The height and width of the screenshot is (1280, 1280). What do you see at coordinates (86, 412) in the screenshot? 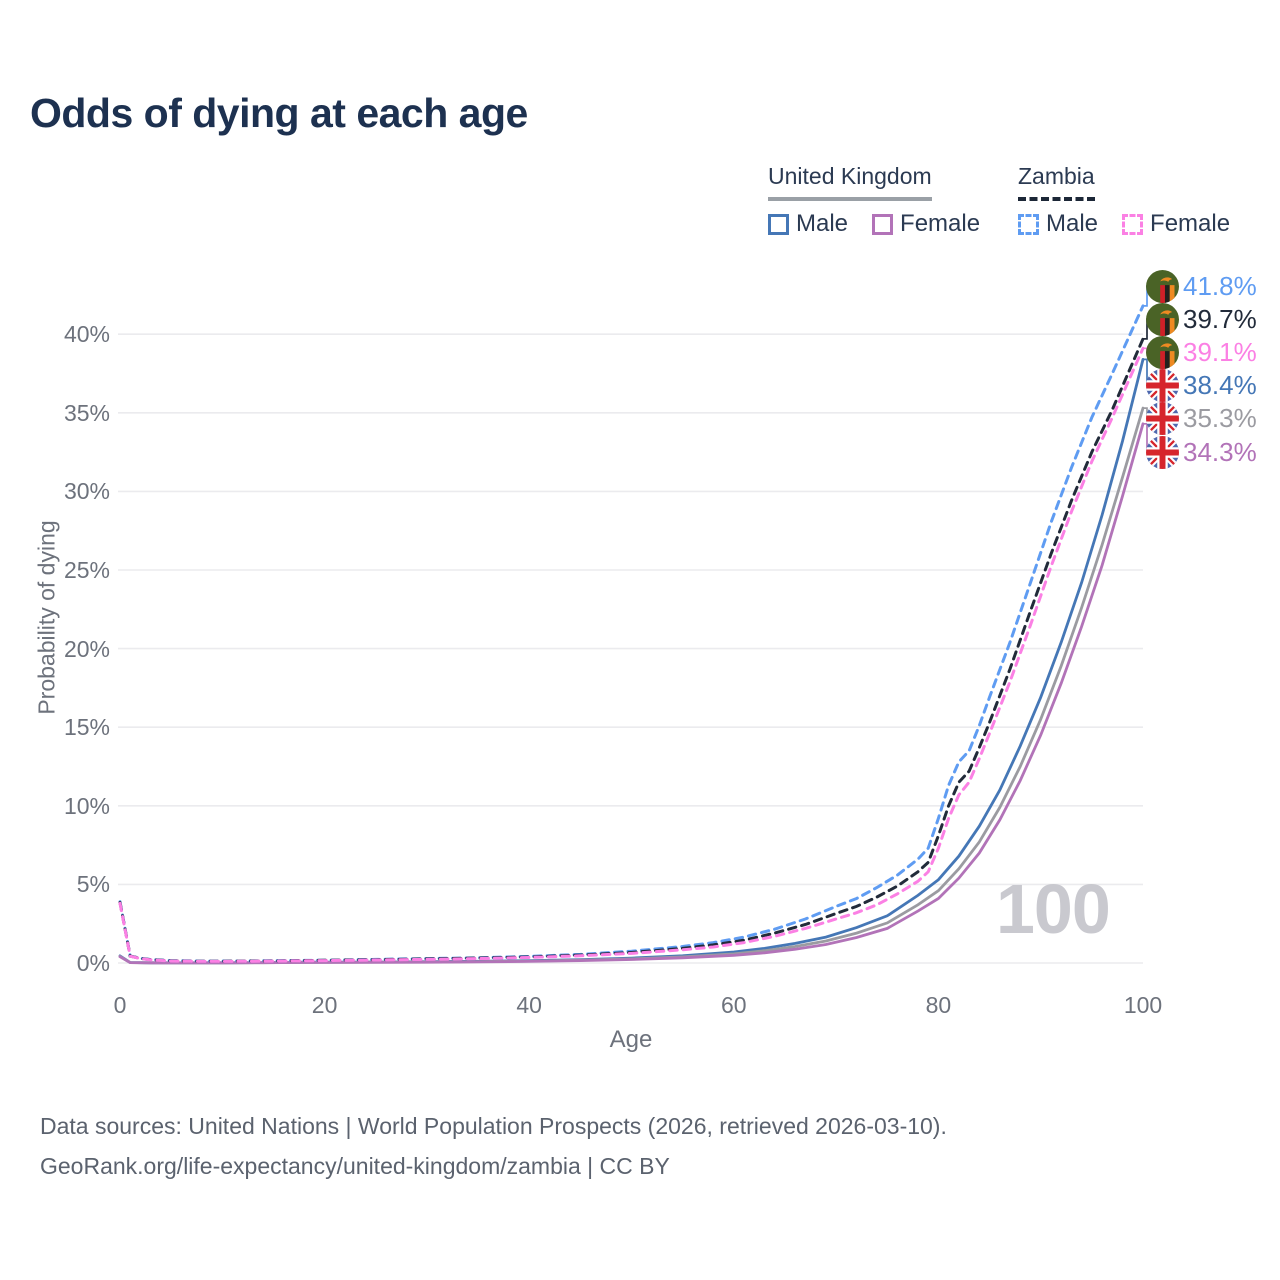
I see `y-tick-35%: 35%` at bounding box center [86, 412].